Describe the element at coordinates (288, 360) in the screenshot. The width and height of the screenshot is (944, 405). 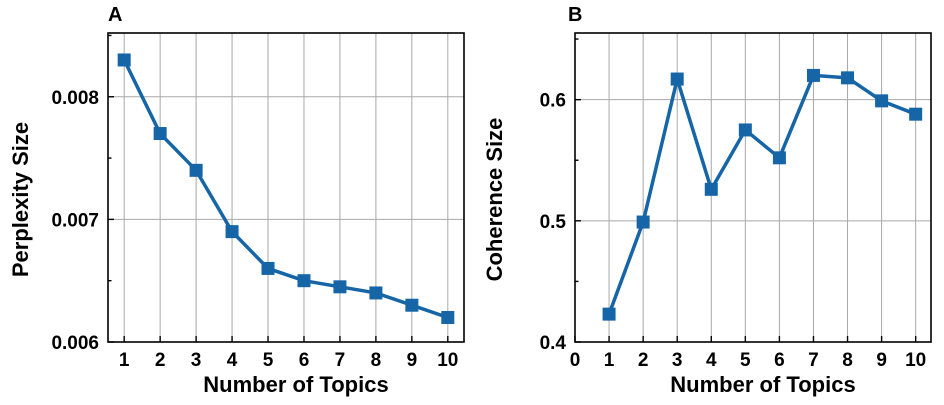
I see `panel-a-x-tick-labels: 1 2 3 4 5 6 7 8 9 10` at that location.